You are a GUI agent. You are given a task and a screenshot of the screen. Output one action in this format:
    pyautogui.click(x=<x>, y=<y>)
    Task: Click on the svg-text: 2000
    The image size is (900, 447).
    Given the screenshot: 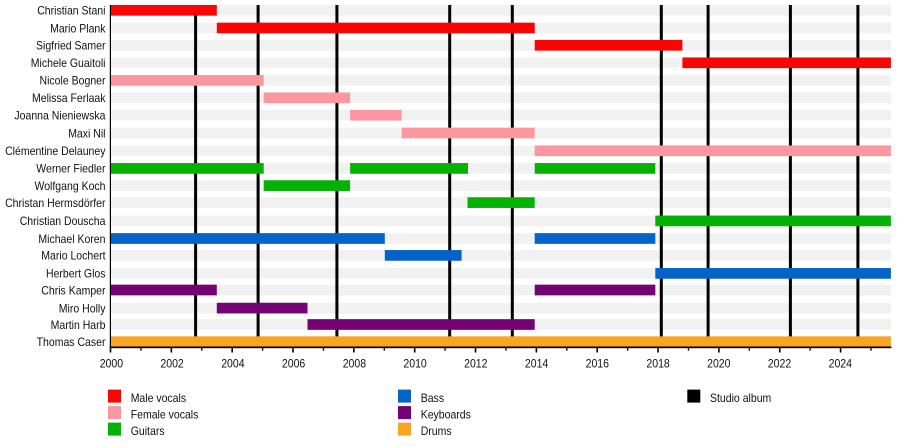 What is the action you would take?
    pyautogui.click(x=112, y=363)
    